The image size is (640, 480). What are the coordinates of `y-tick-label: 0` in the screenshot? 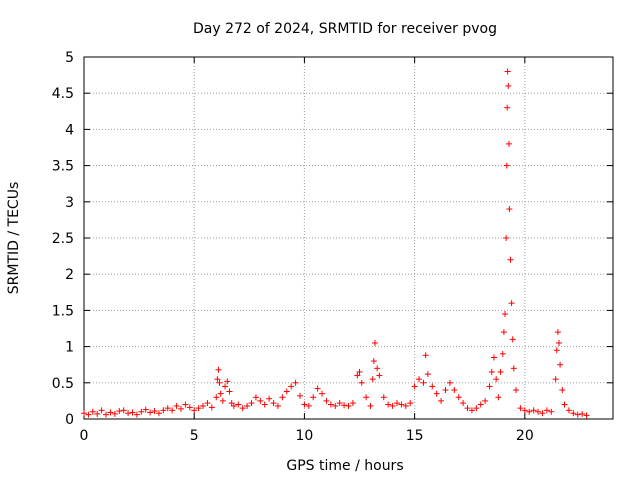 It's located at (69, 420).